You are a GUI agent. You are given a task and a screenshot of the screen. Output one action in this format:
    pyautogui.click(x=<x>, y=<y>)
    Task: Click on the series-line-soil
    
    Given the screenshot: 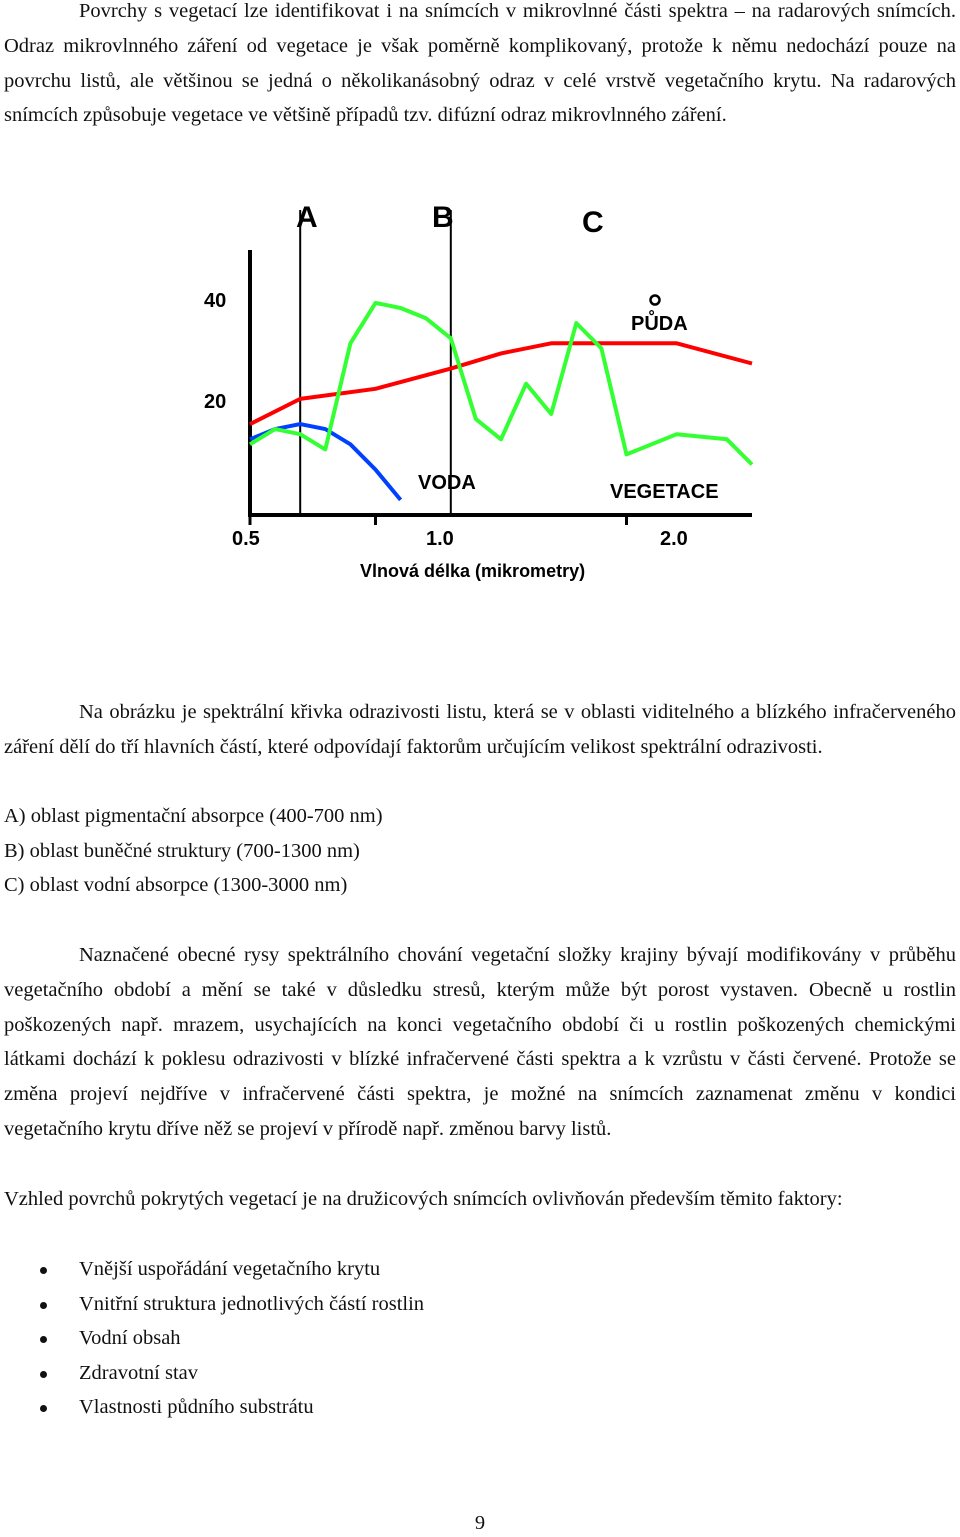 What is the action you would take?
    pyautogui.click(x=501, y=383)
    